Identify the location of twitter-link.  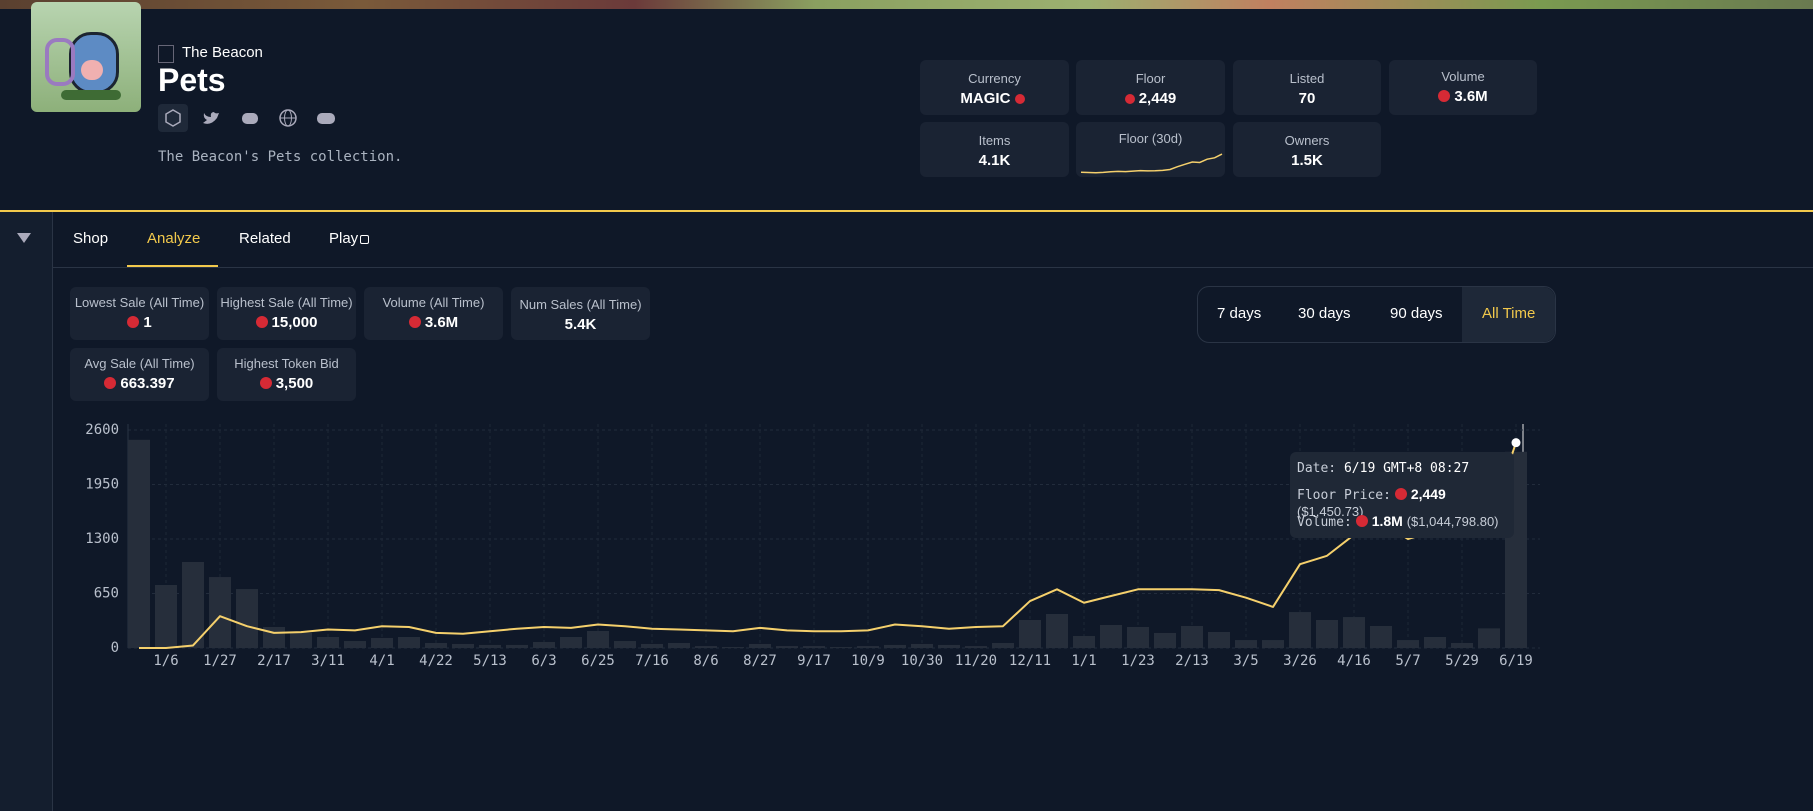
(212, 118).